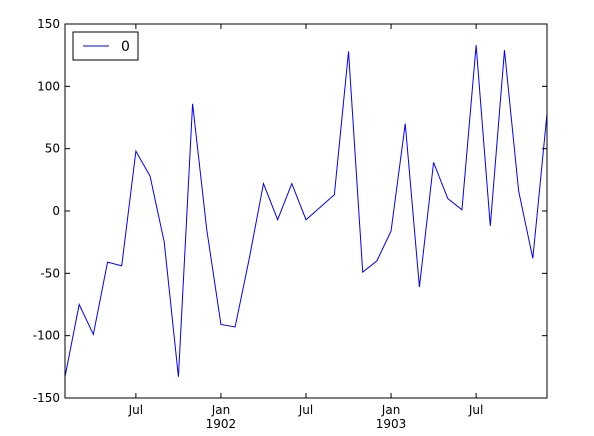 The height and width of the screenshot is (436, 594). What do you see at coordinates (105, 46) in the screenshot?
I see `legend: 0` at bounding box center [105, 46].